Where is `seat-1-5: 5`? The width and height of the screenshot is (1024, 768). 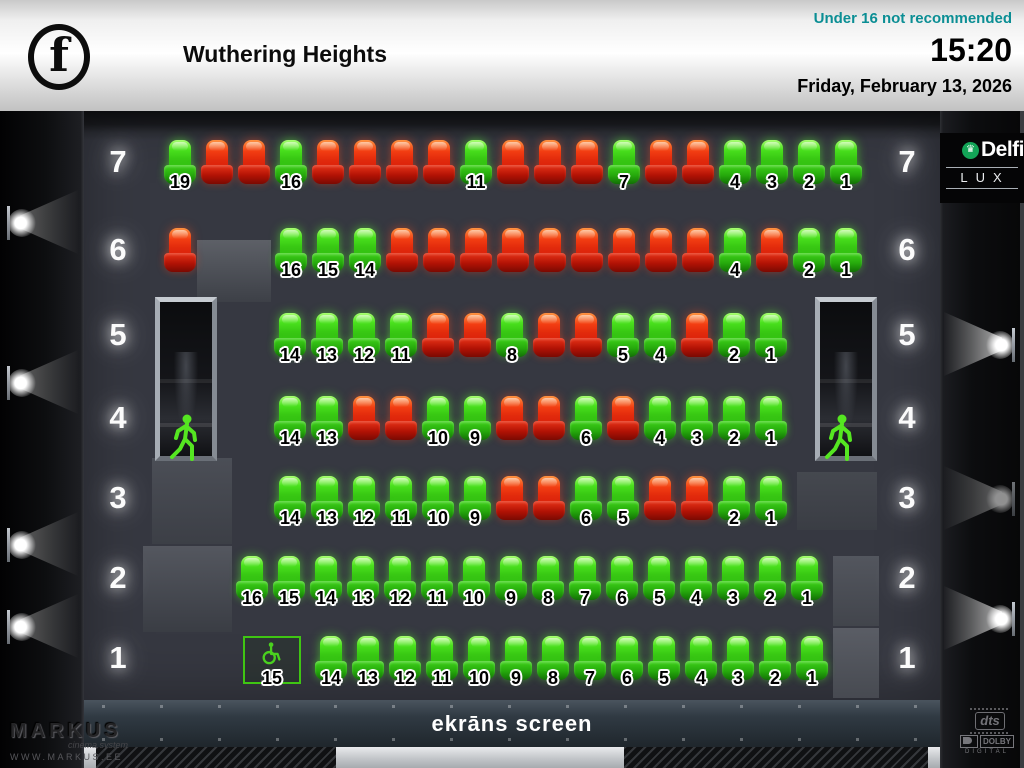
seat-1-5: 5 is located at coordinates (664, 661).